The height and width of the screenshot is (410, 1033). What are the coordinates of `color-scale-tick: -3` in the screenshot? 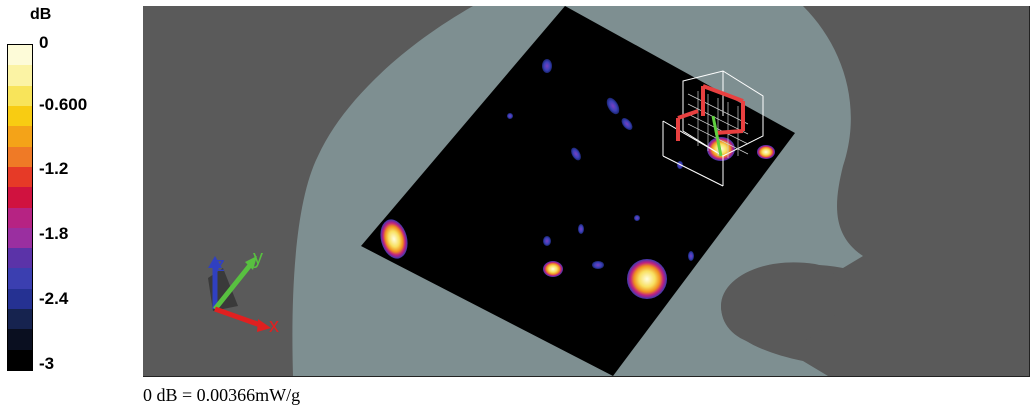 It's located at (47, 363).